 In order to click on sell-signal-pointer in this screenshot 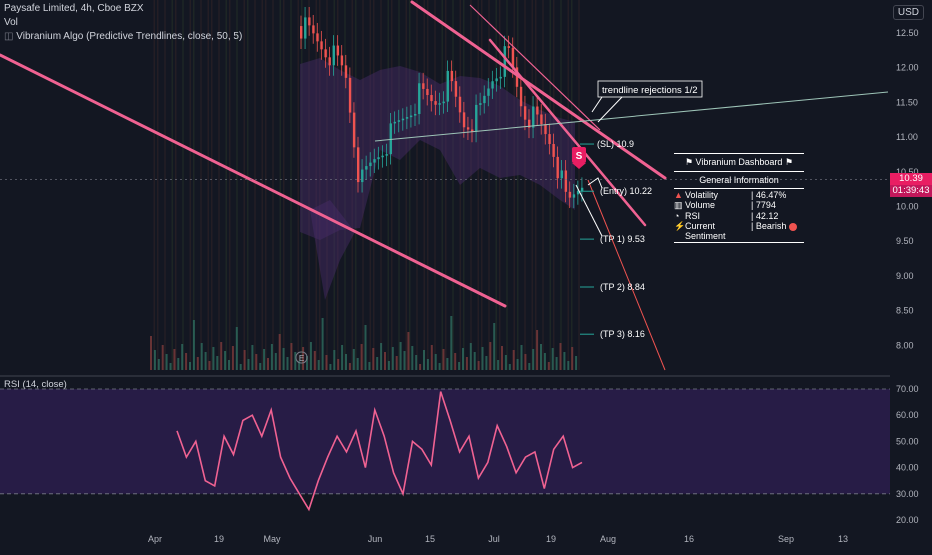, I will do `click(579, 166)`.